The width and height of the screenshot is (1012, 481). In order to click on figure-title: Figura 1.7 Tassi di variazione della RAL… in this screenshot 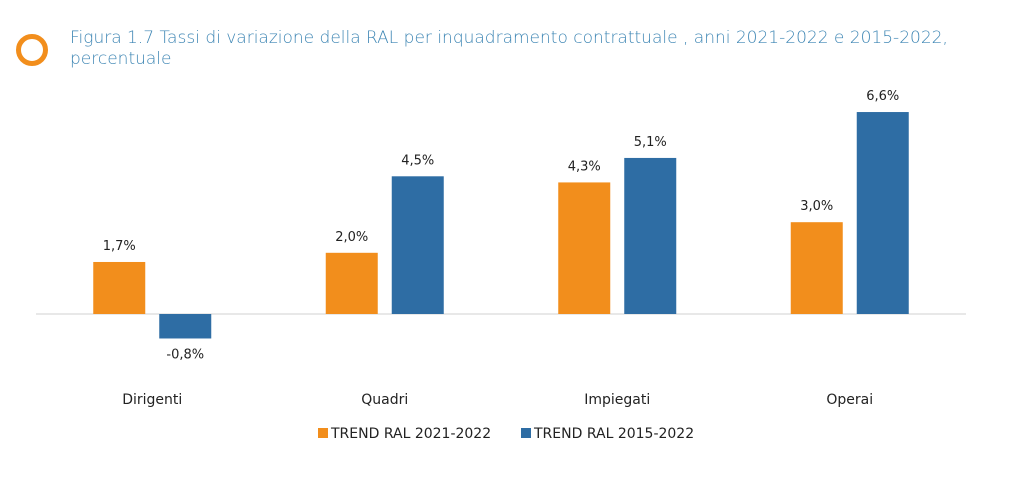, I will do `click(509, 48)`.